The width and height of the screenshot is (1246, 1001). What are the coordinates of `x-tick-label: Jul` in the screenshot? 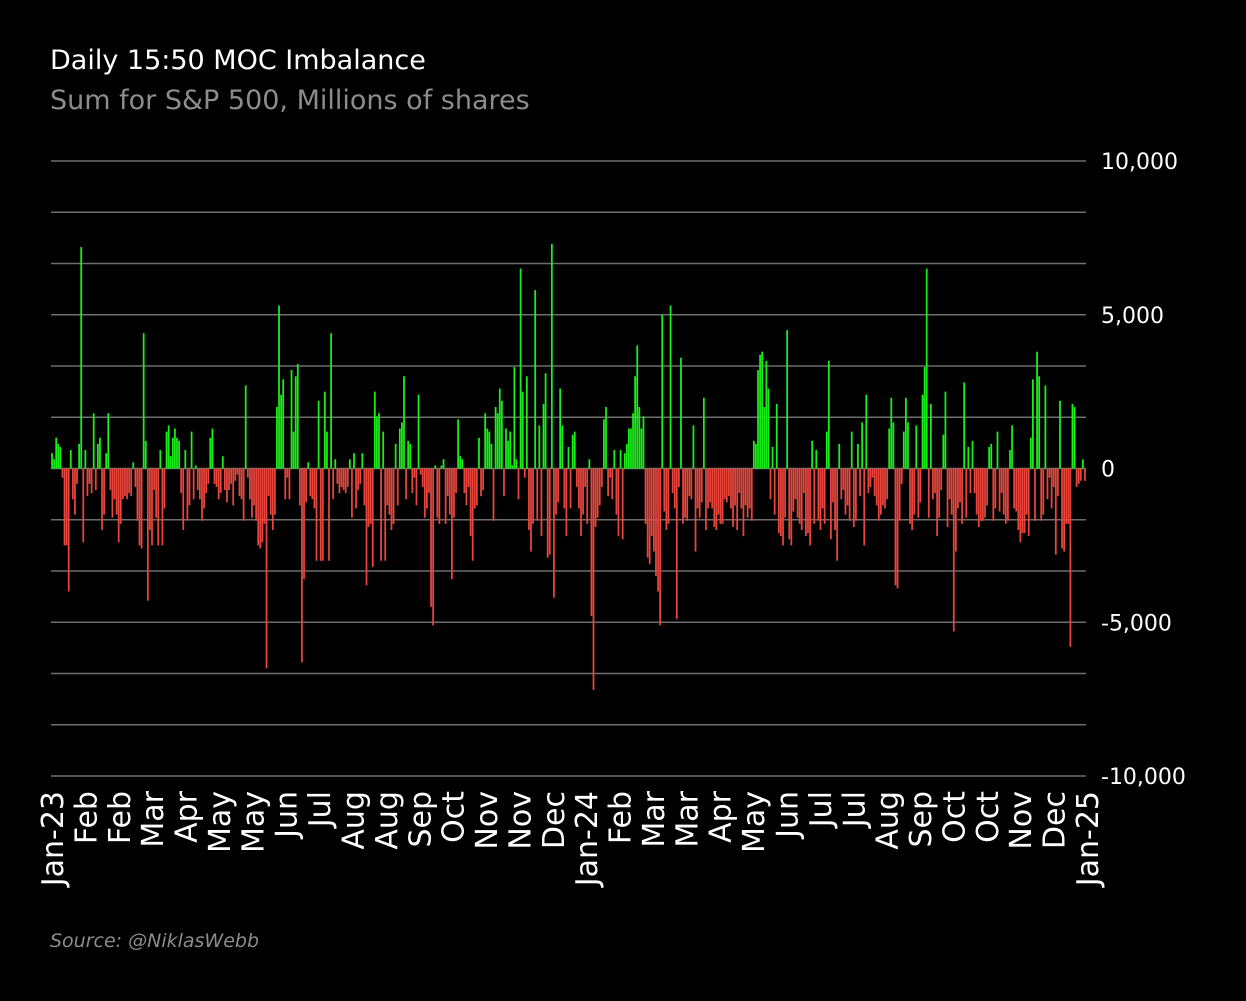 It's located at (854, 810).